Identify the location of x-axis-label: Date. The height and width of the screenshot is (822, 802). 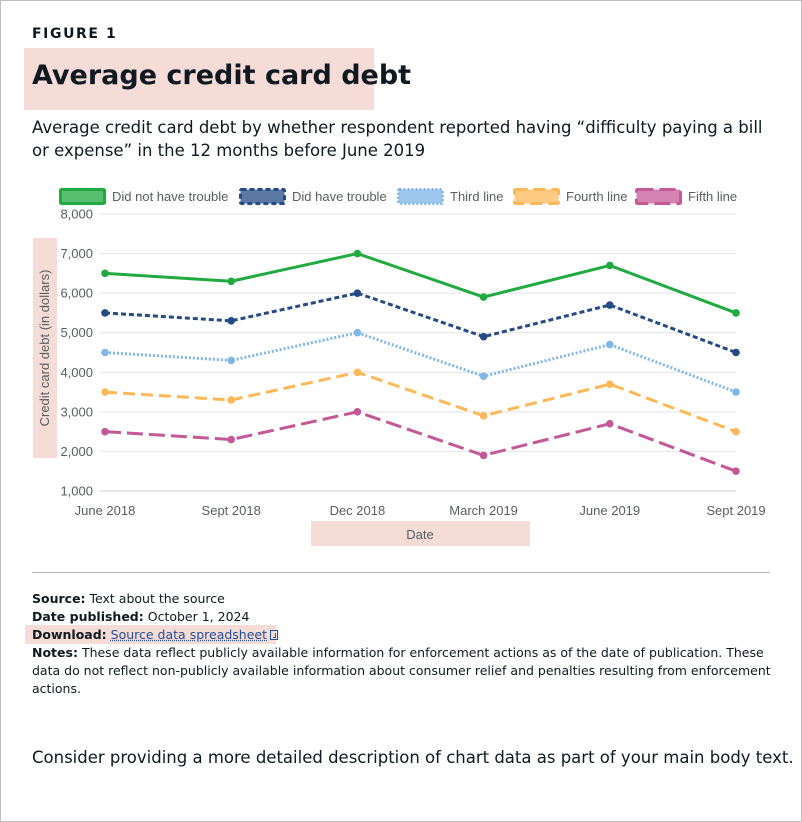
(419, 534).